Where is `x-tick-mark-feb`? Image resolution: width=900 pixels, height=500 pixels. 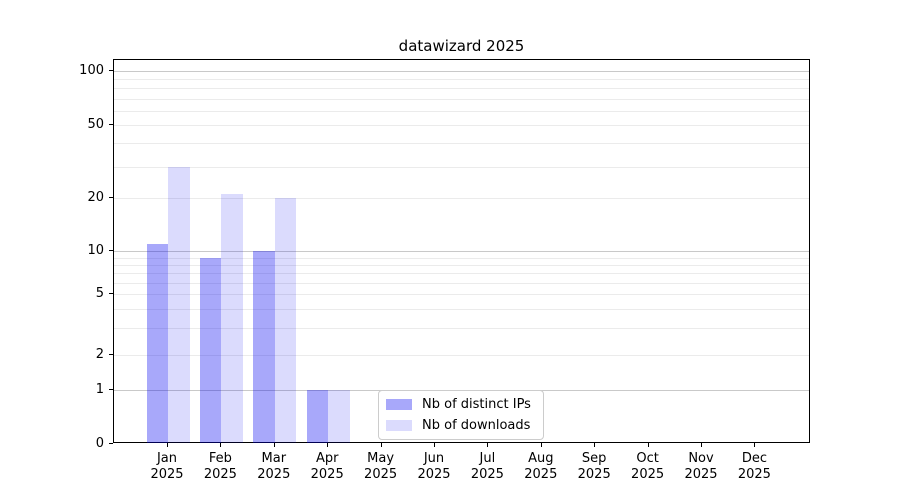
x-tick-mark-feb is located at coordinates (221, 445).